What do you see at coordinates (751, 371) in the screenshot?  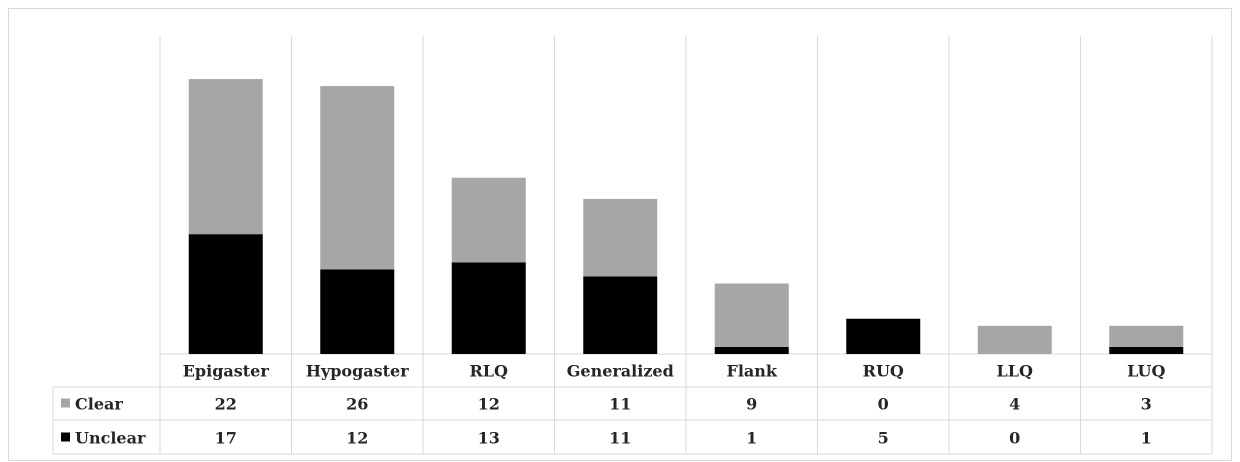 I see `category-label-flank: Flank` at bounding box center [751, 371].